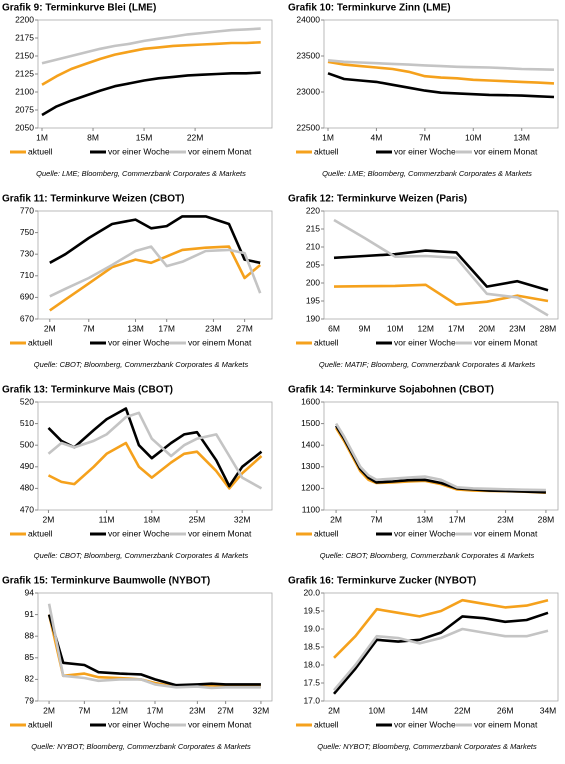  I want to click on x-tick-label: 9M, so click(365, 328).